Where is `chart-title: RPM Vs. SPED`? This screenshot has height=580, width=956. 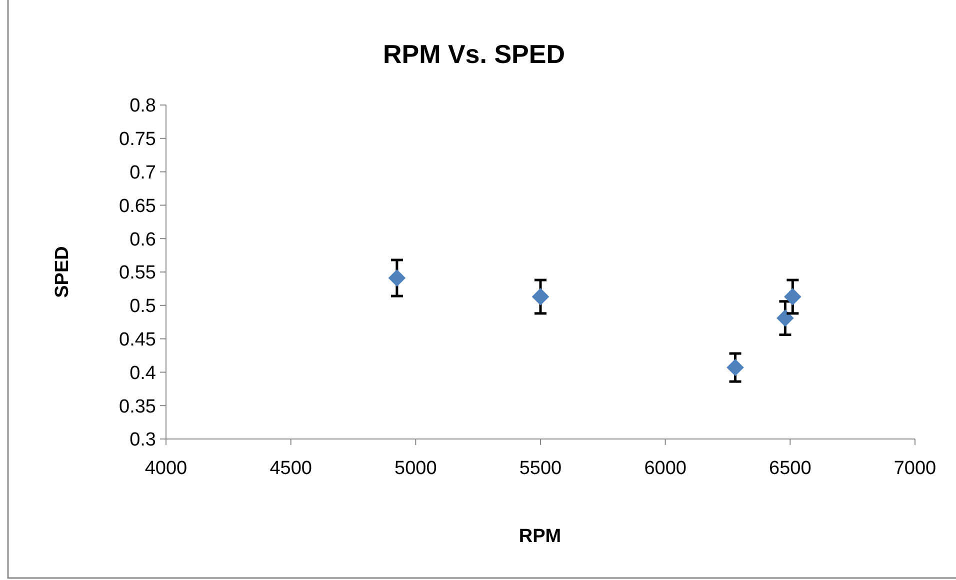 chart-title: RPM Vs. SPED is located at coordinates (474, 54).